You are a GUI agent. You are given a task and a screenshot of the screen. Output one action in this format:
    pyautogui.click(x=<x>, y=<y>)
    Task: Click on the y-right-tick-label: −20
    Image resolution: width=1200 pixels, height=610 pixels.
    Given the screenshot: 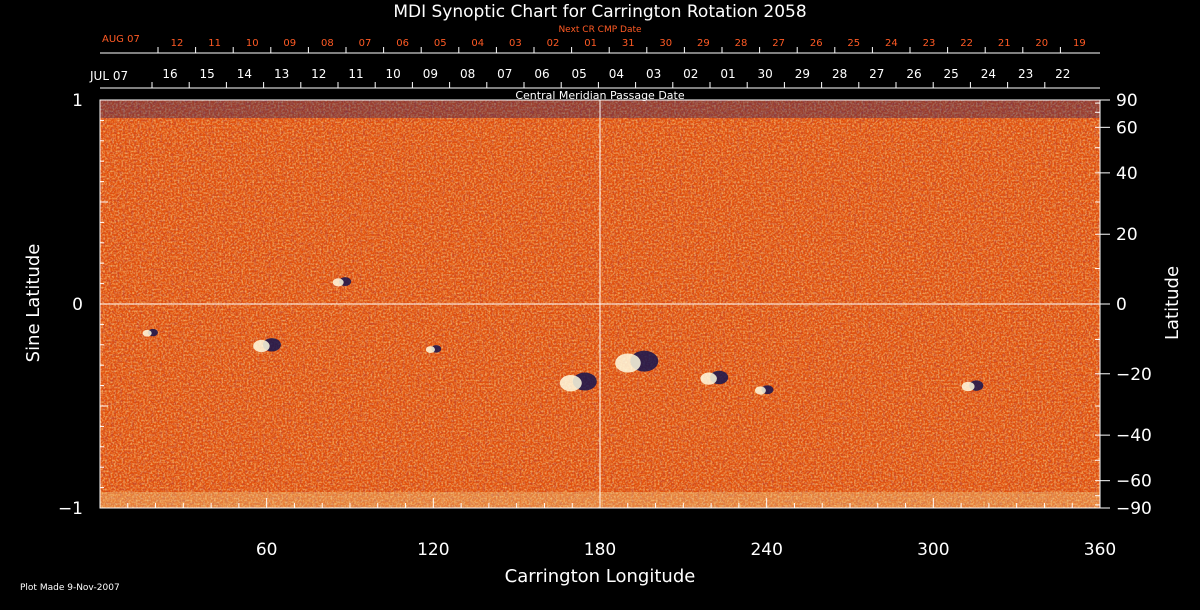 What is the action you would take?
    pyautogui.click(x=1134, y=375)
    